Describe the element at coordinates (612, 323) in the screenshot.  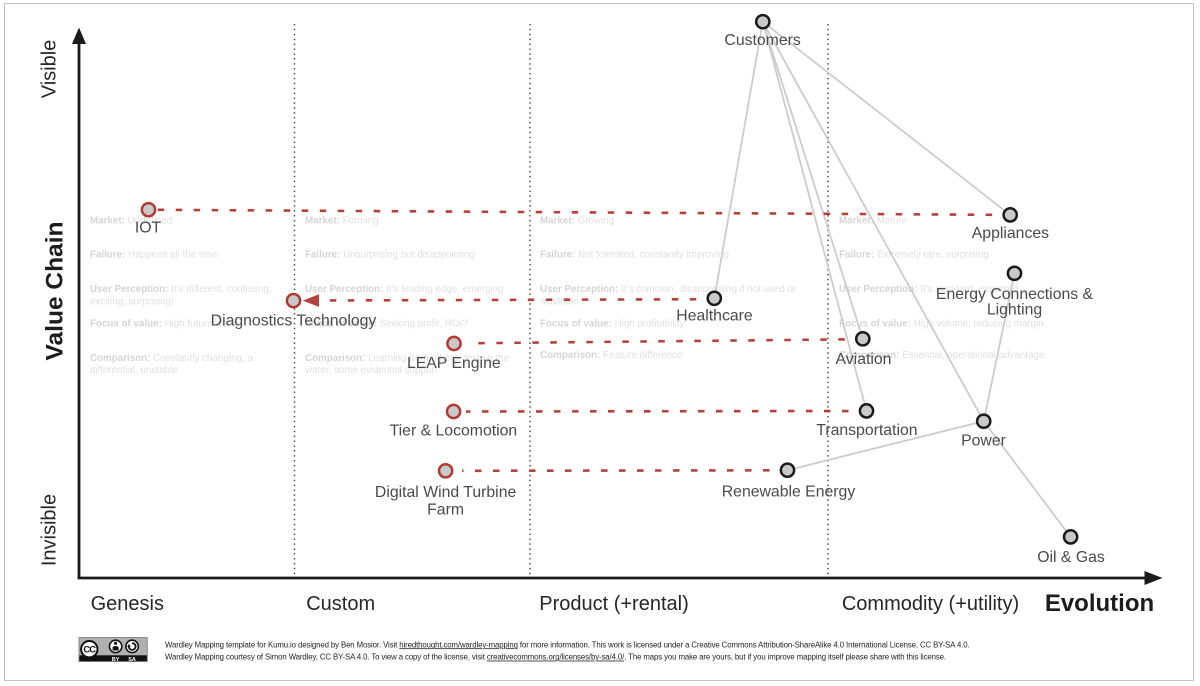
I see `svg-text:Focus of value: High profitabi: Focus of value: High profitability` at that location.